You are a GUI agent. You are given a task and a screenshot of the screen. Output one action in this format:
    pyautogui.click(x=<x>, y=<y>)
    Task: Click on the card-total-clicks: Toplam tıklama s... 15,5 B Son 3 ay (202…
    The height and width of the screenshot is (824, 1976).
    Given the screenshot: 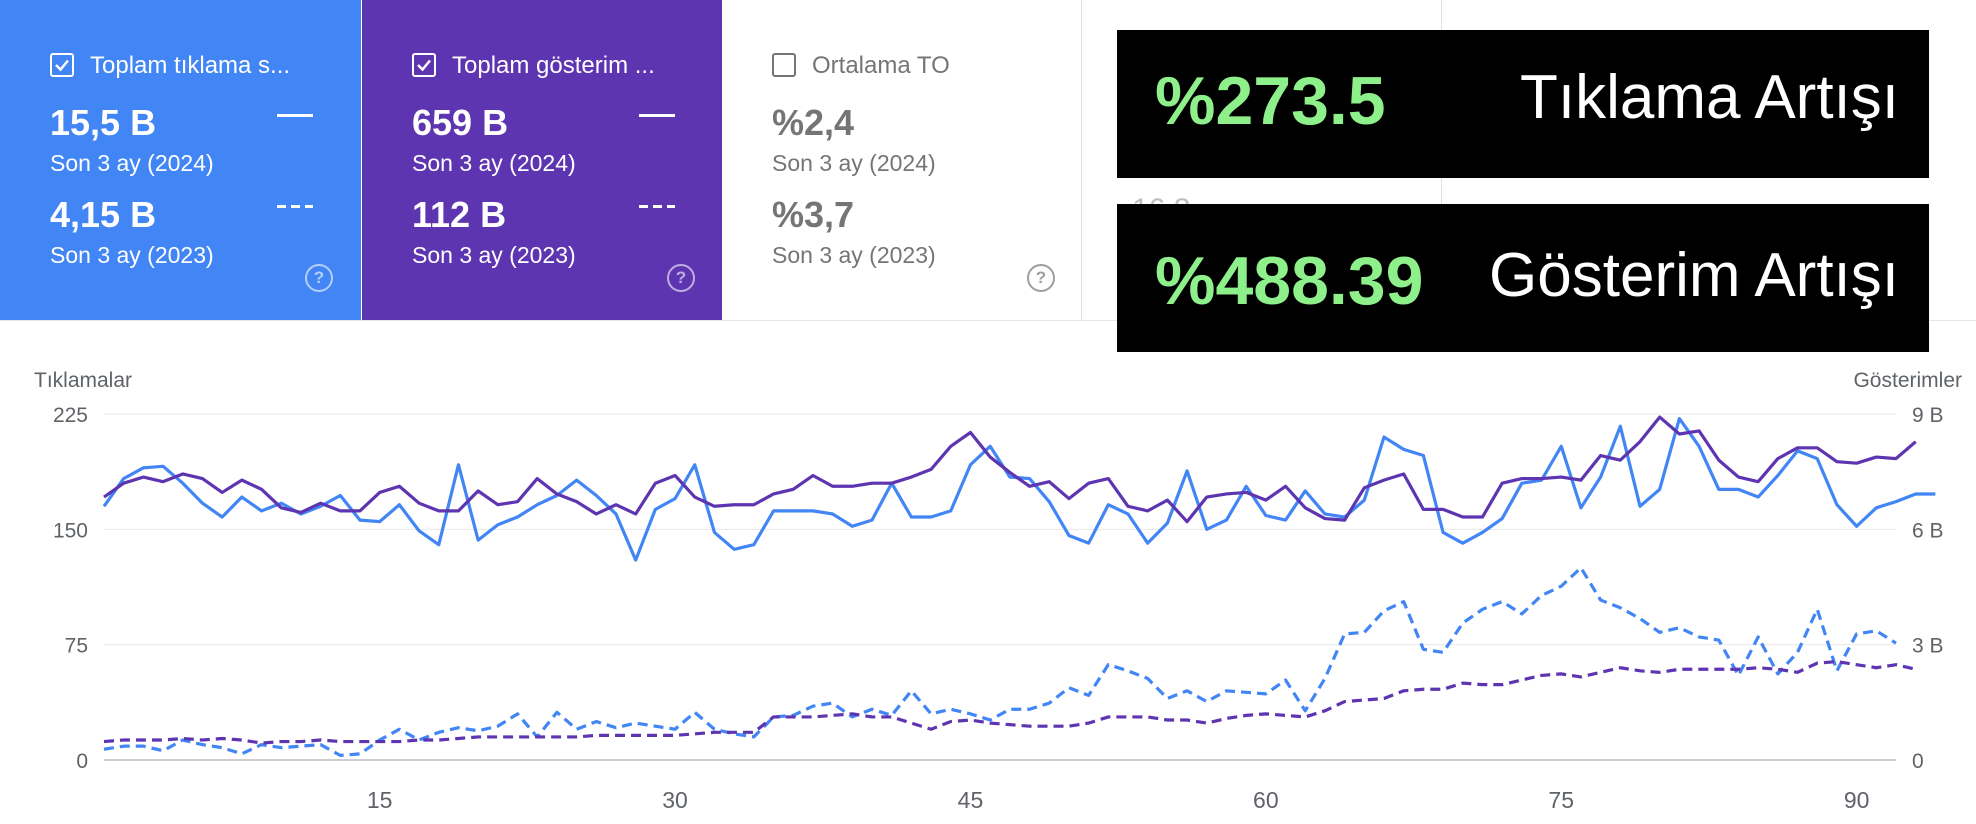 What is the action you would take?
    pyautogui.click(x=180, y=160)
    